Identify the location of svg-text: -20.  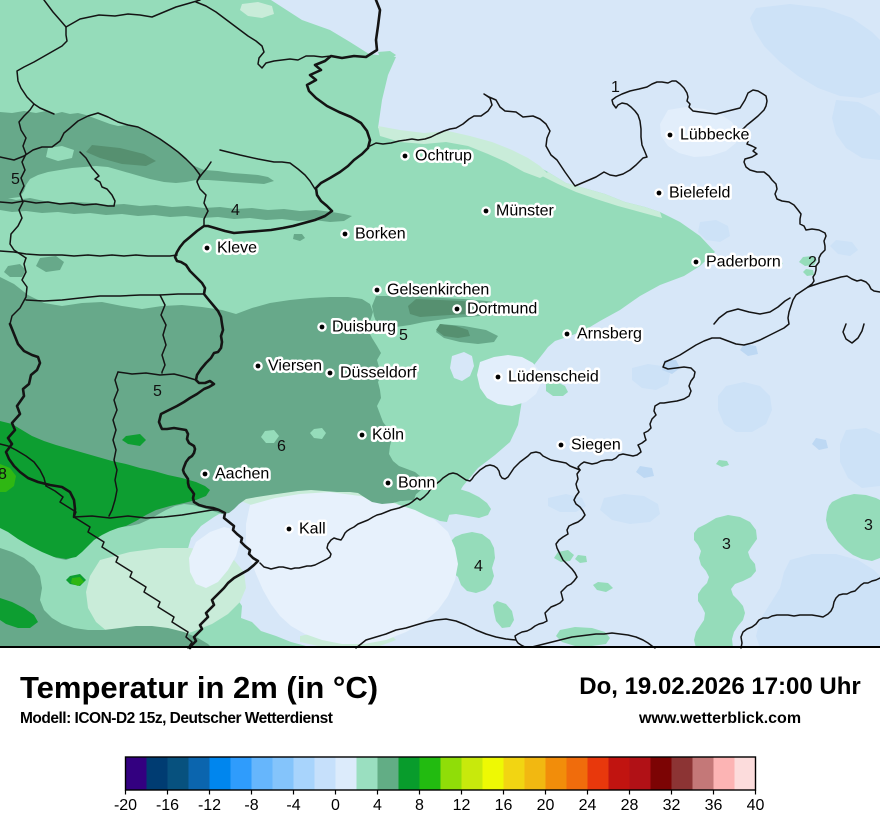
(125, 805).